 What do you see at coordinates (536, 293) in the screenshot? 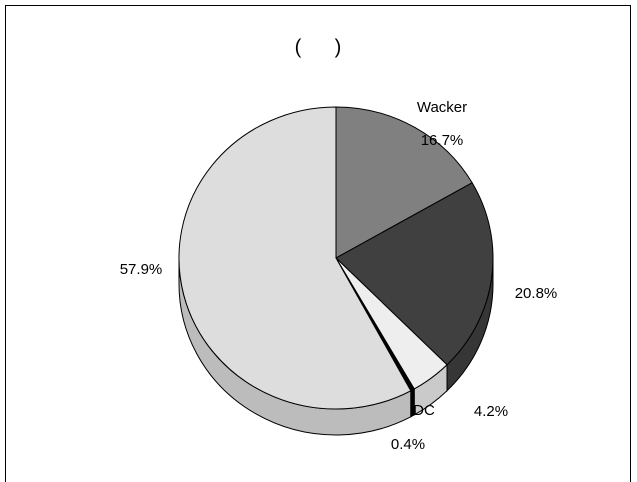
I see `value-label: 20.8%` at bounding box center [536, 293].